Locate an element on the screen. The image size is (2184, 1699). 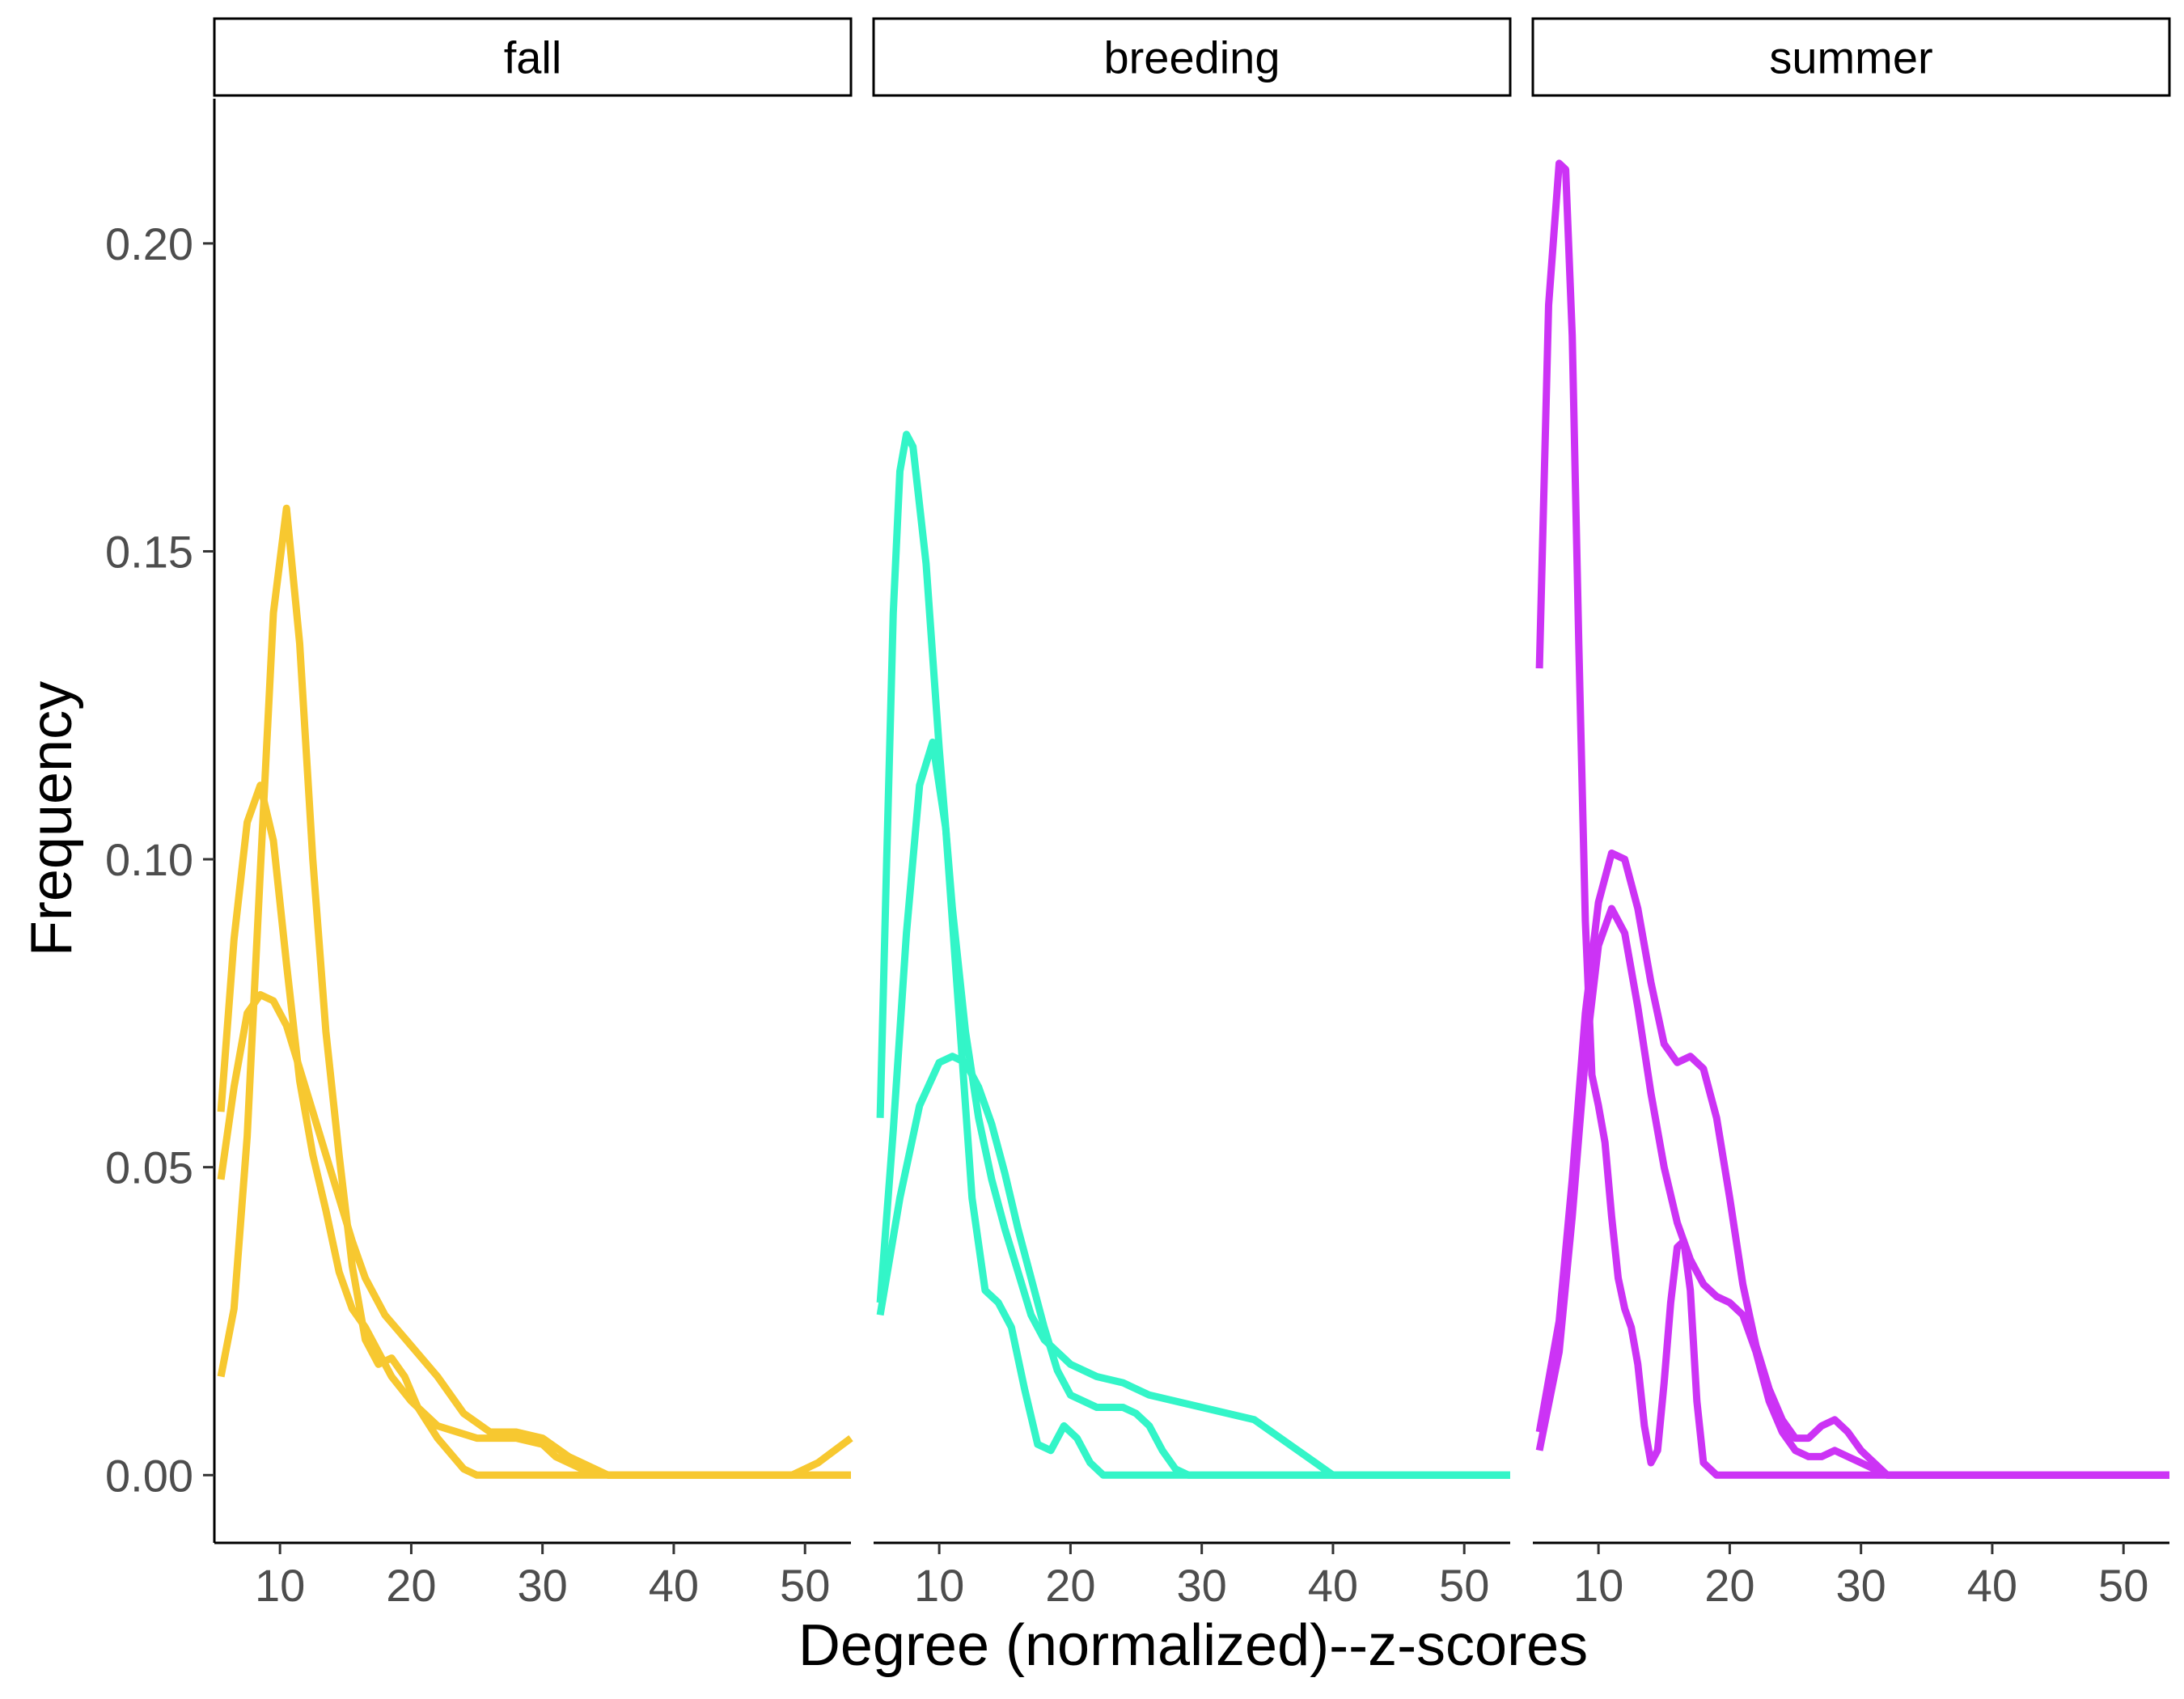
x-tick-label-breeding-30: 30 is located at coordinates (1202, 1585).